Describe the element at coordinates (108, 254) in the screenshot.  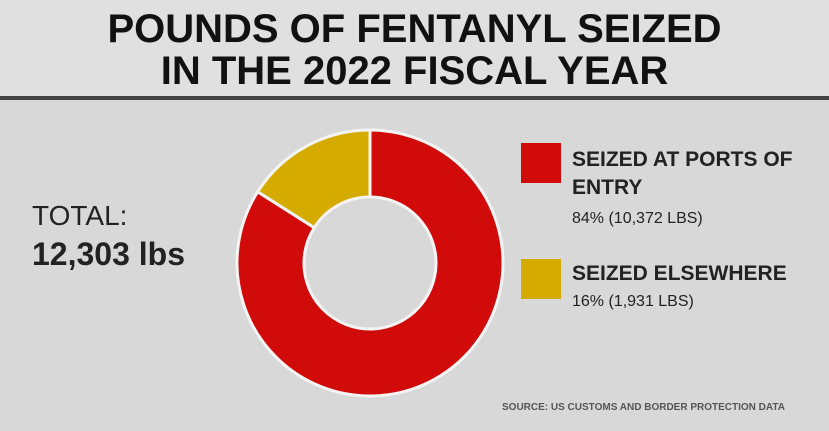
I see `total-value: 12,303 lbs` at that location.